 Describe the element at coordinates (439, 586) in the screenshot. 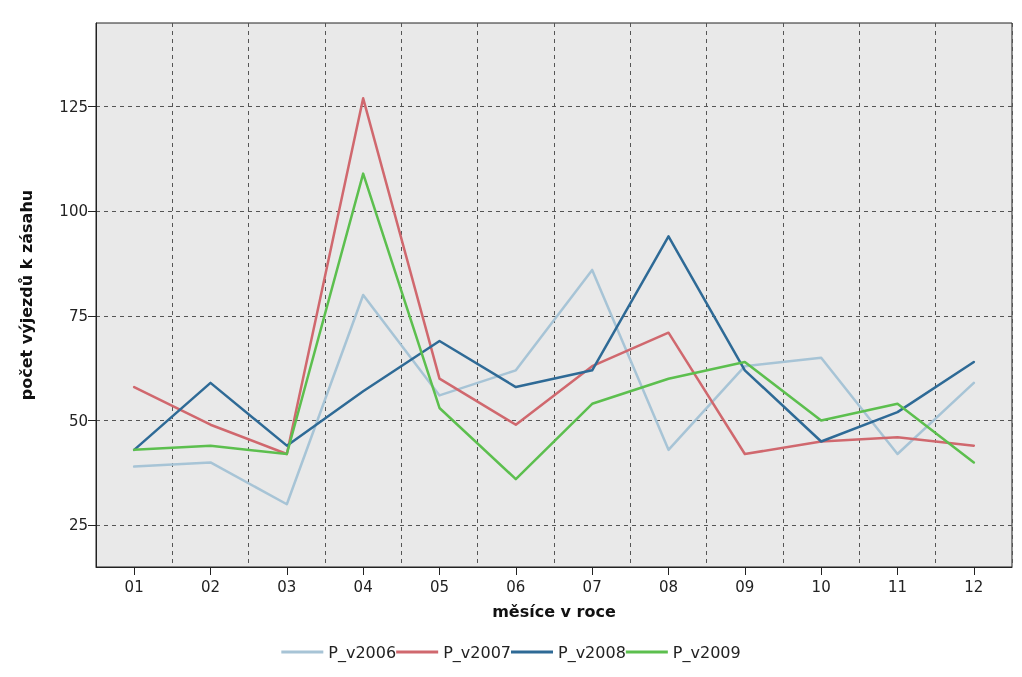

I see `x-tick-label: 05` at that location.